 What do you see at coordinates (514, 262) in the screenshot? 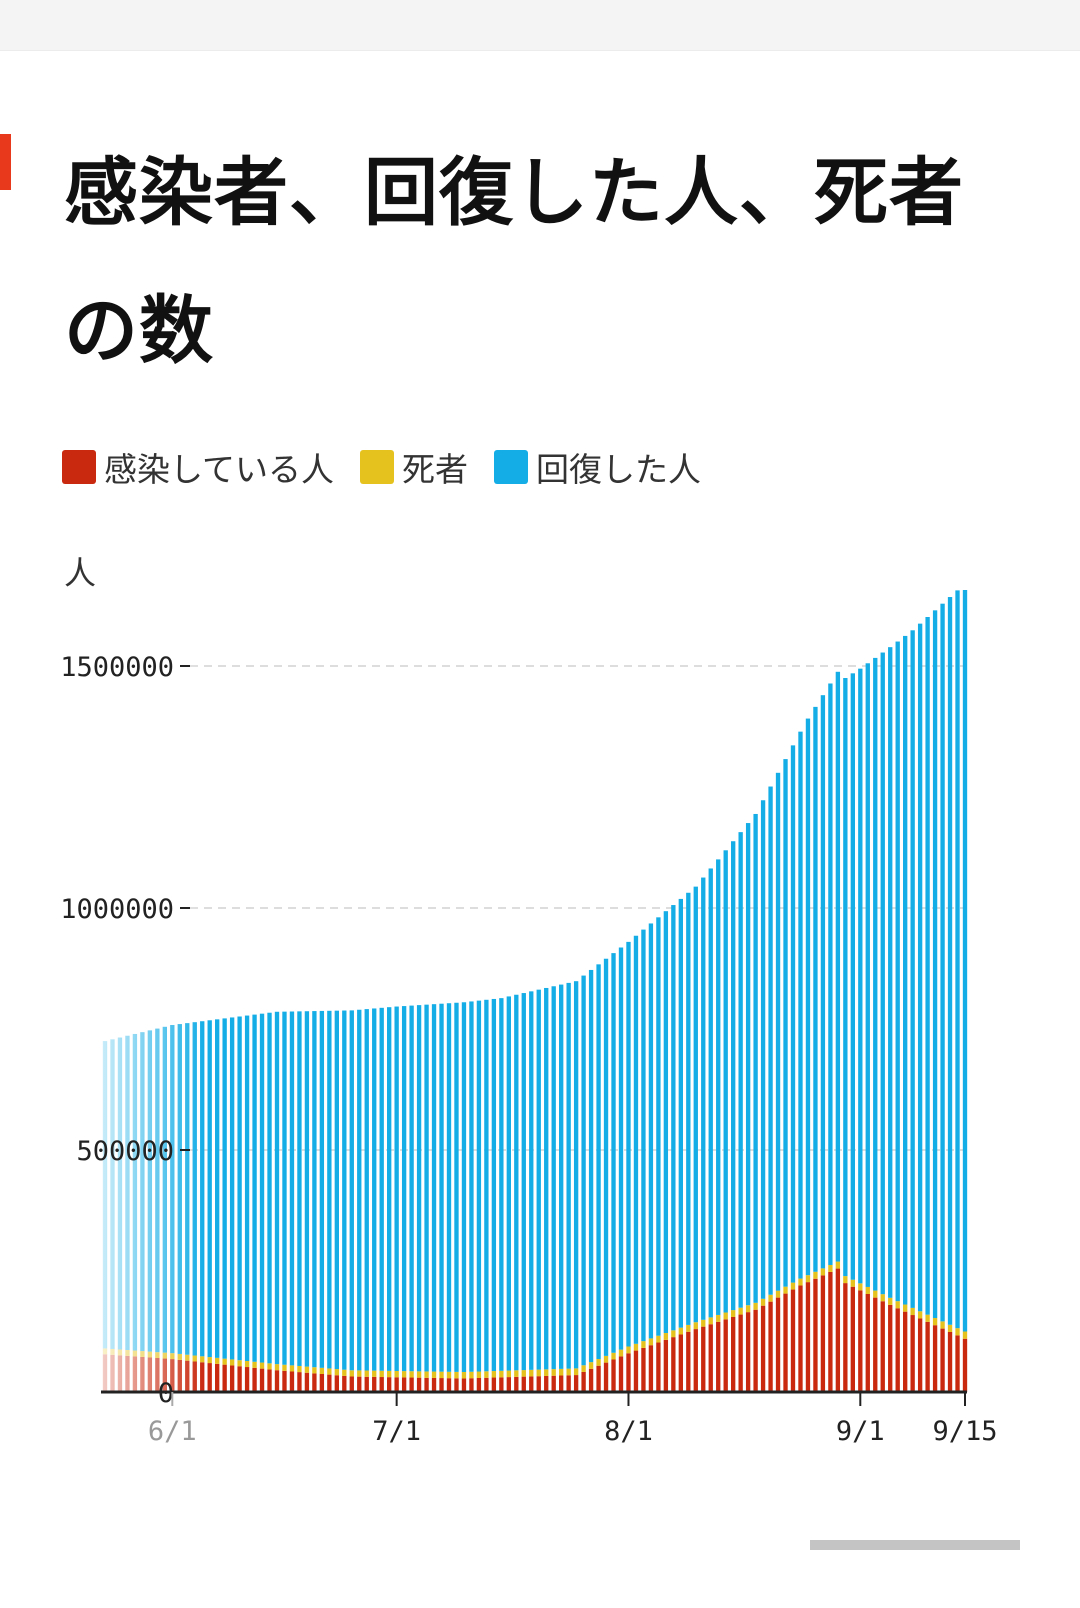
I see `page-title: 感染者、回復した人、死者の数` at bounding box center [514, 262].